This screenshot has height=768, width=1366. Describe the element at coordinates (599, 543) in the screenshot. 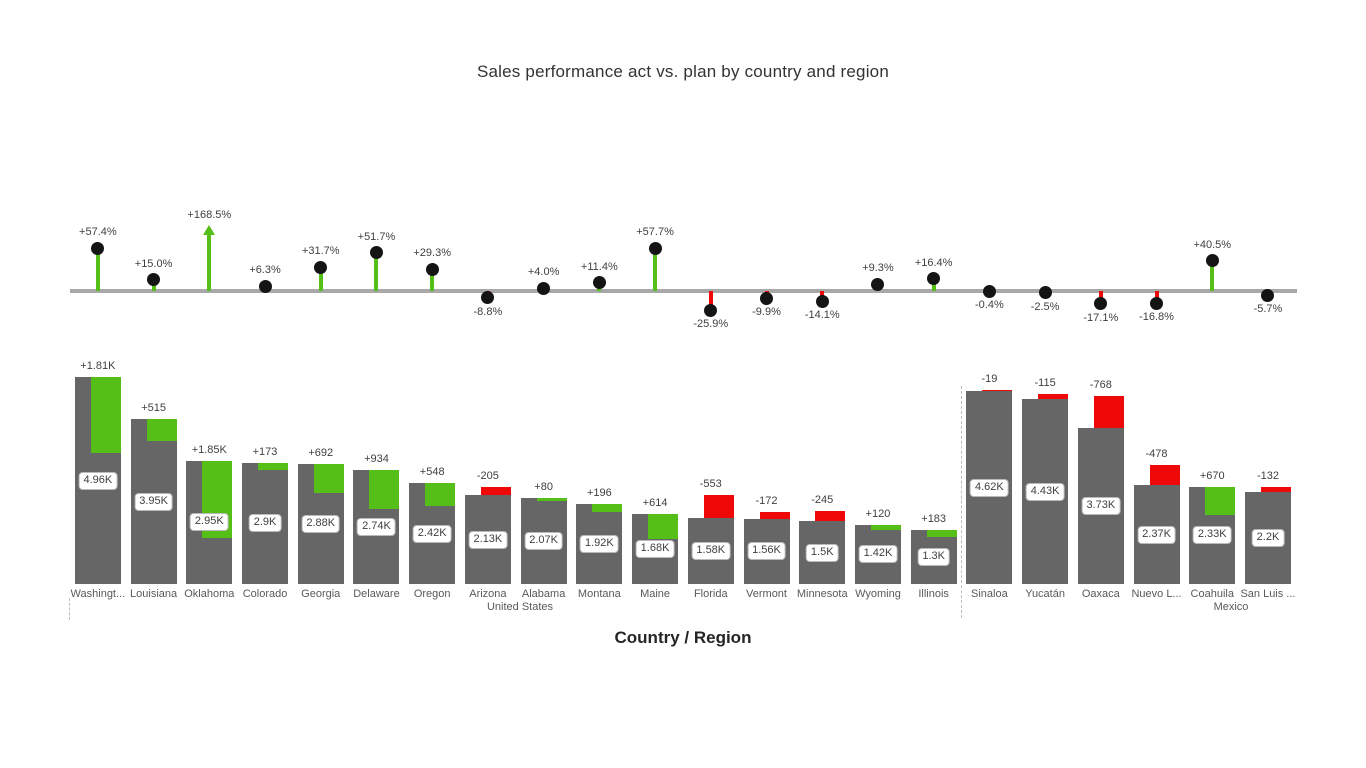

I see `bar-value-label: 1.92K` at that location.